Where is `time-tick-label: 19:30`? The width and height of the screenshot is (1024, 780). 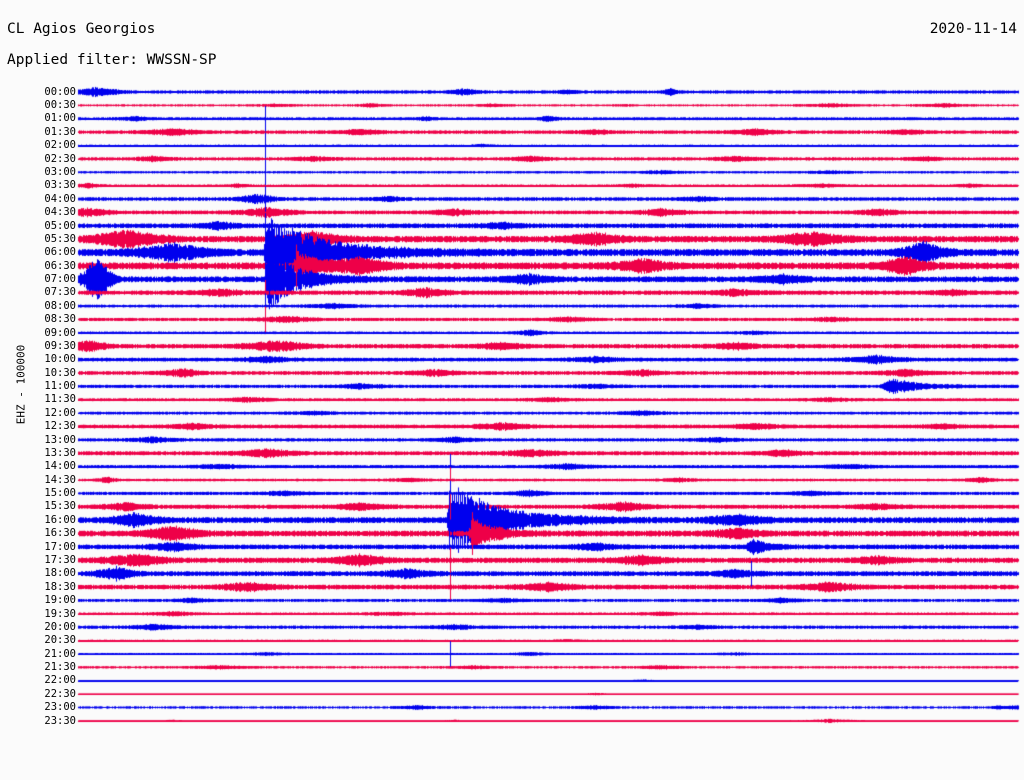 time-tick-label: 19:30 is located at coordinates (60, 613).